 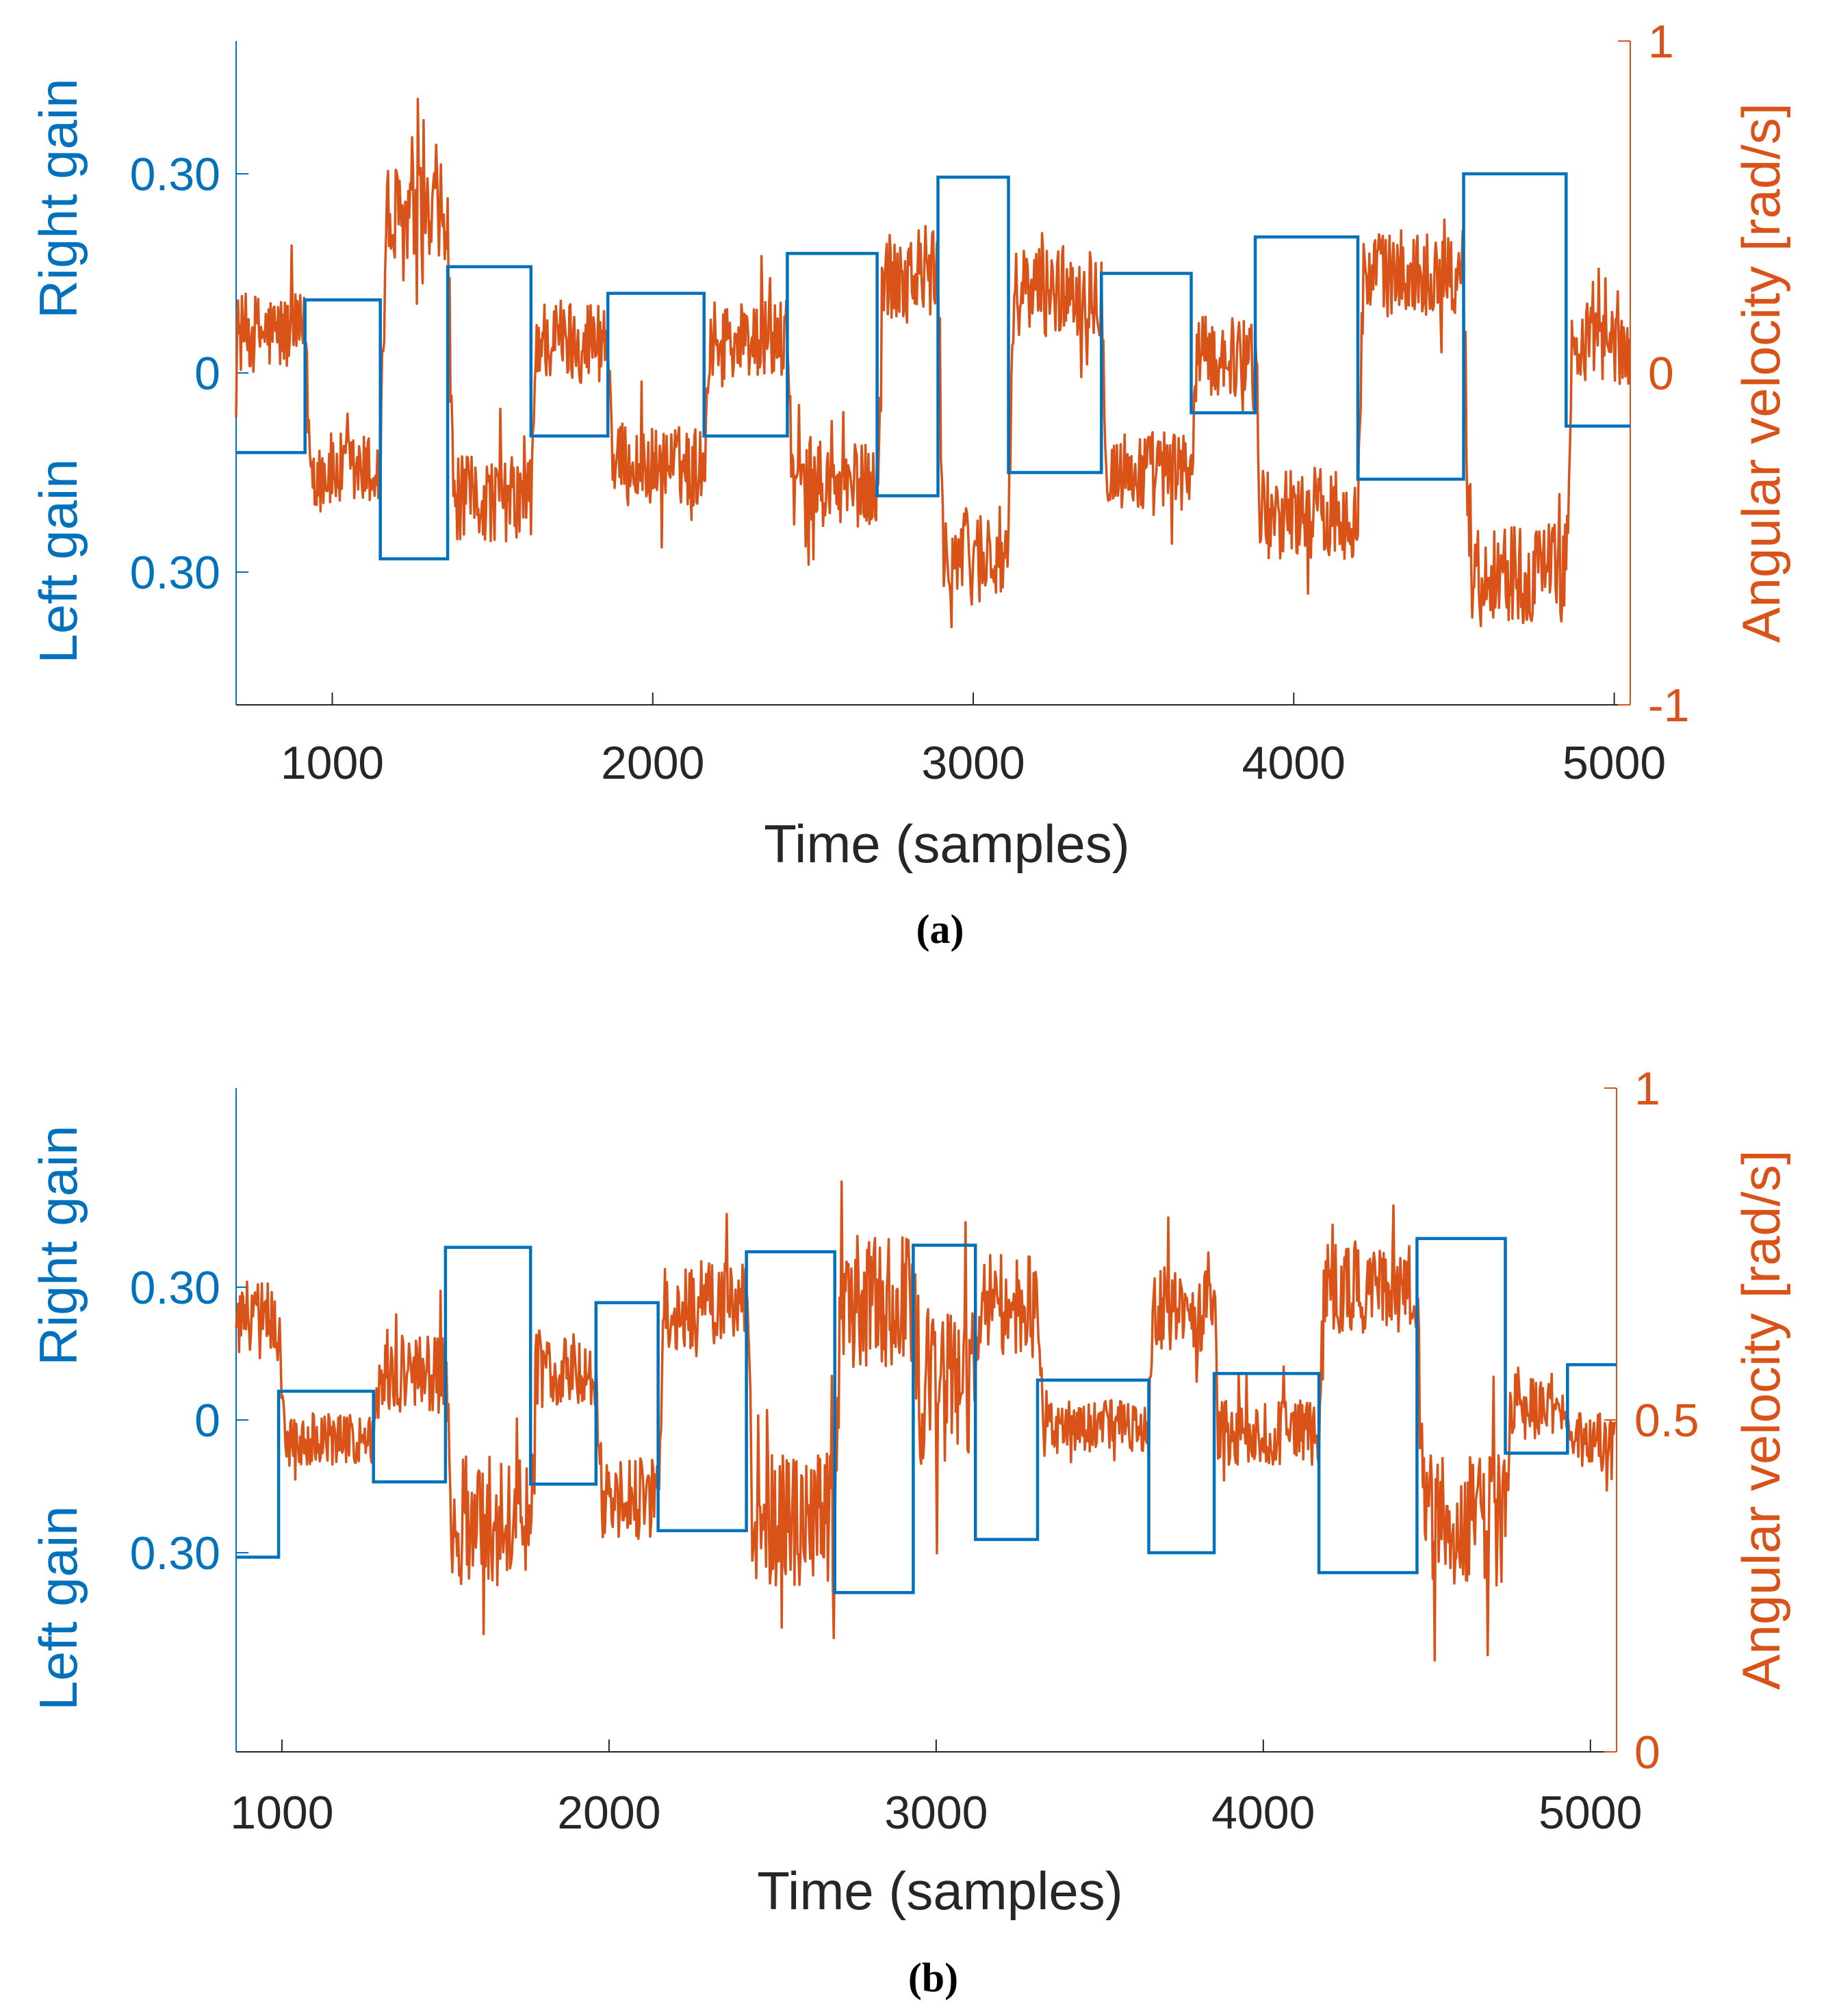 What do you see at coordinates (1666, 1421) in the screenshot?
I see `right-tick-label: 0.5` at bounding box center [1666, 1421].